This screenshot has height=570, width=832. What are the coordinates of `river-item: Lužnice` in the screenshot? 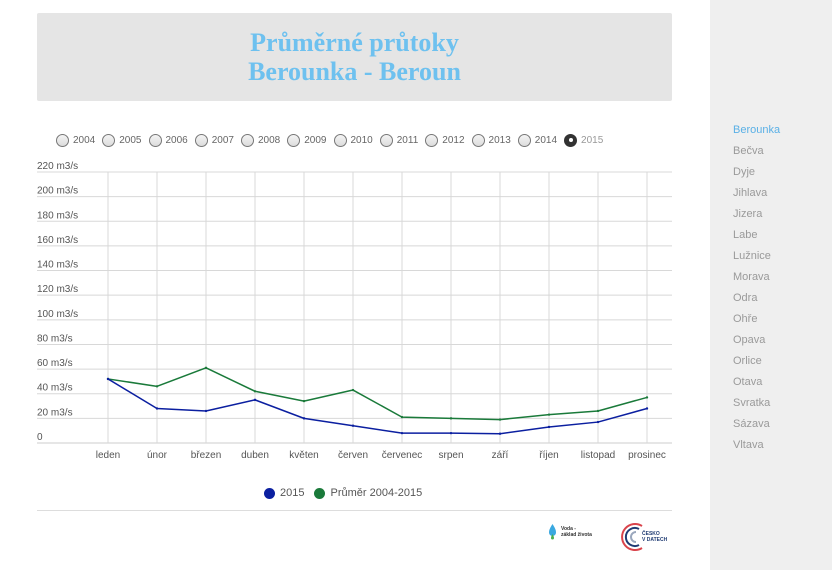 It's located at (752, 256).